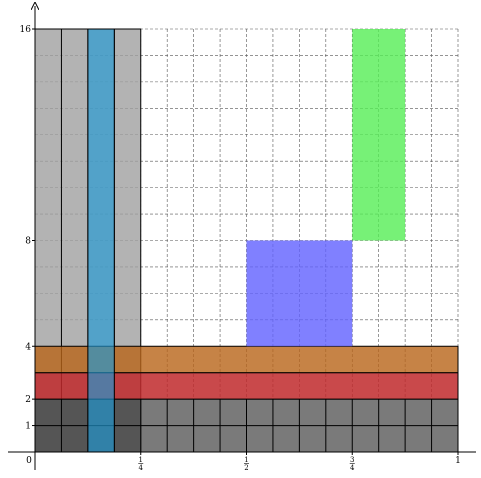 Image resolution: width=481 pixels, height=478 pixels. Describe the element at coordinates (28, 427) in the screenshot. I see `y-tick-label: 1` at that location.